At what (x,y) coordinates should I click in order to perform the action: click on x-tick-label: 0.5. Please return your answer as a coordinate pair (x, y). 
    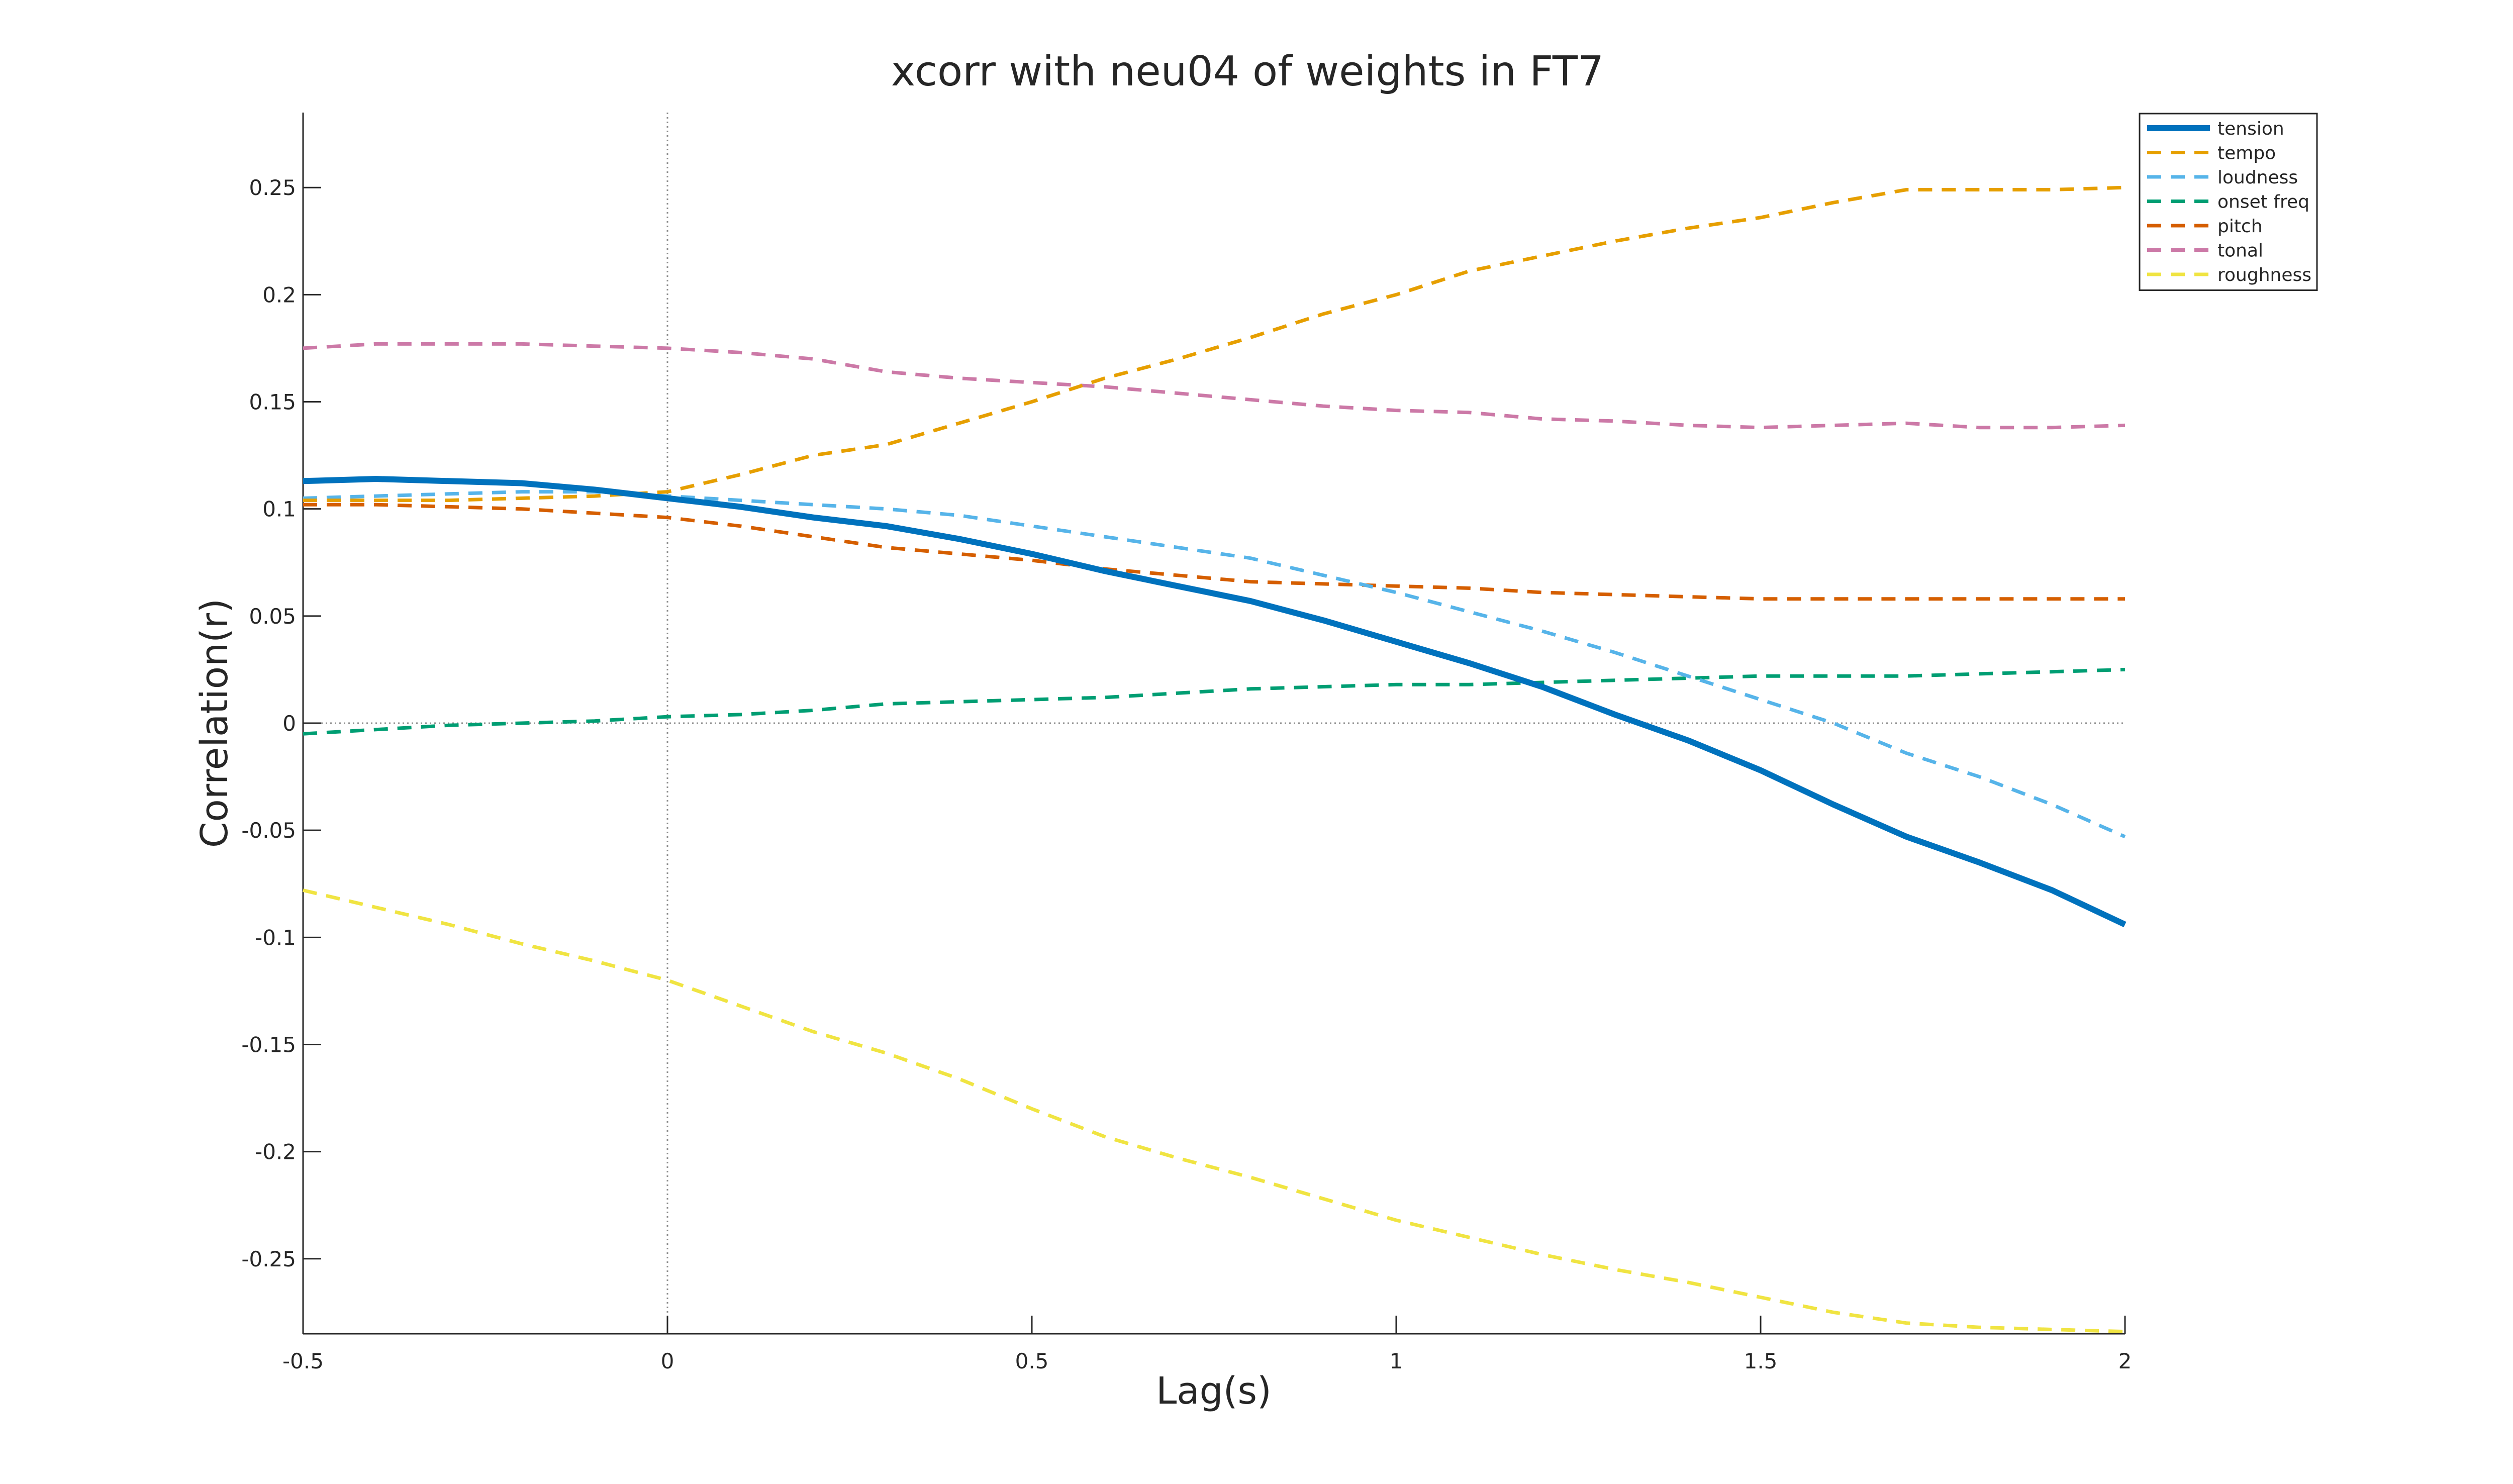
    Looking at the image, I should click on (1032, 1361).